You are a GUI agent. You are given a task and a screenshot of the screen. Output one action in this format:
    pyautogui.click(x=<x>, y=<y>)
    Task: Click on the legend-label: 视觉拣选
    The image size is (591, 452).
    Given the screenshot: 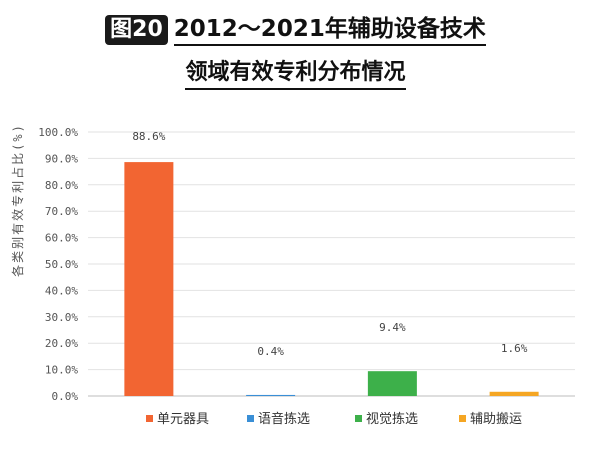 What is the action you would take?
    pyautogui.click(x=392, y=419)
    